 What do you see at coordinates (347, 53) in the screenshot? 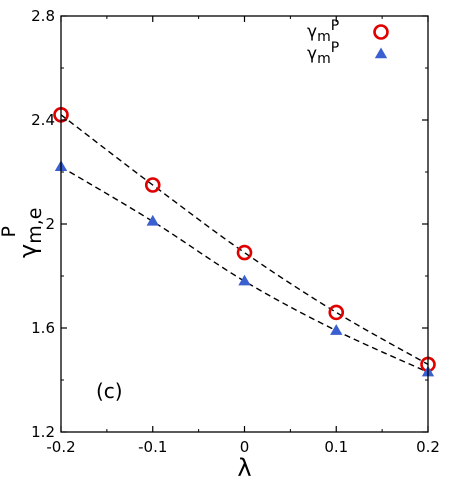
I see `legend-entry-triangles: γmP` at bounding box center [347, 53].